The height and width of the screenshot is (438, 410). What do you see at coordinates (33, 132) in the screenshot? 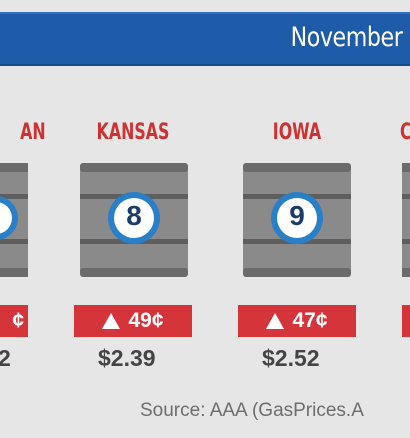
I see `state-name-1: AN` at bounding box center [33, 132].